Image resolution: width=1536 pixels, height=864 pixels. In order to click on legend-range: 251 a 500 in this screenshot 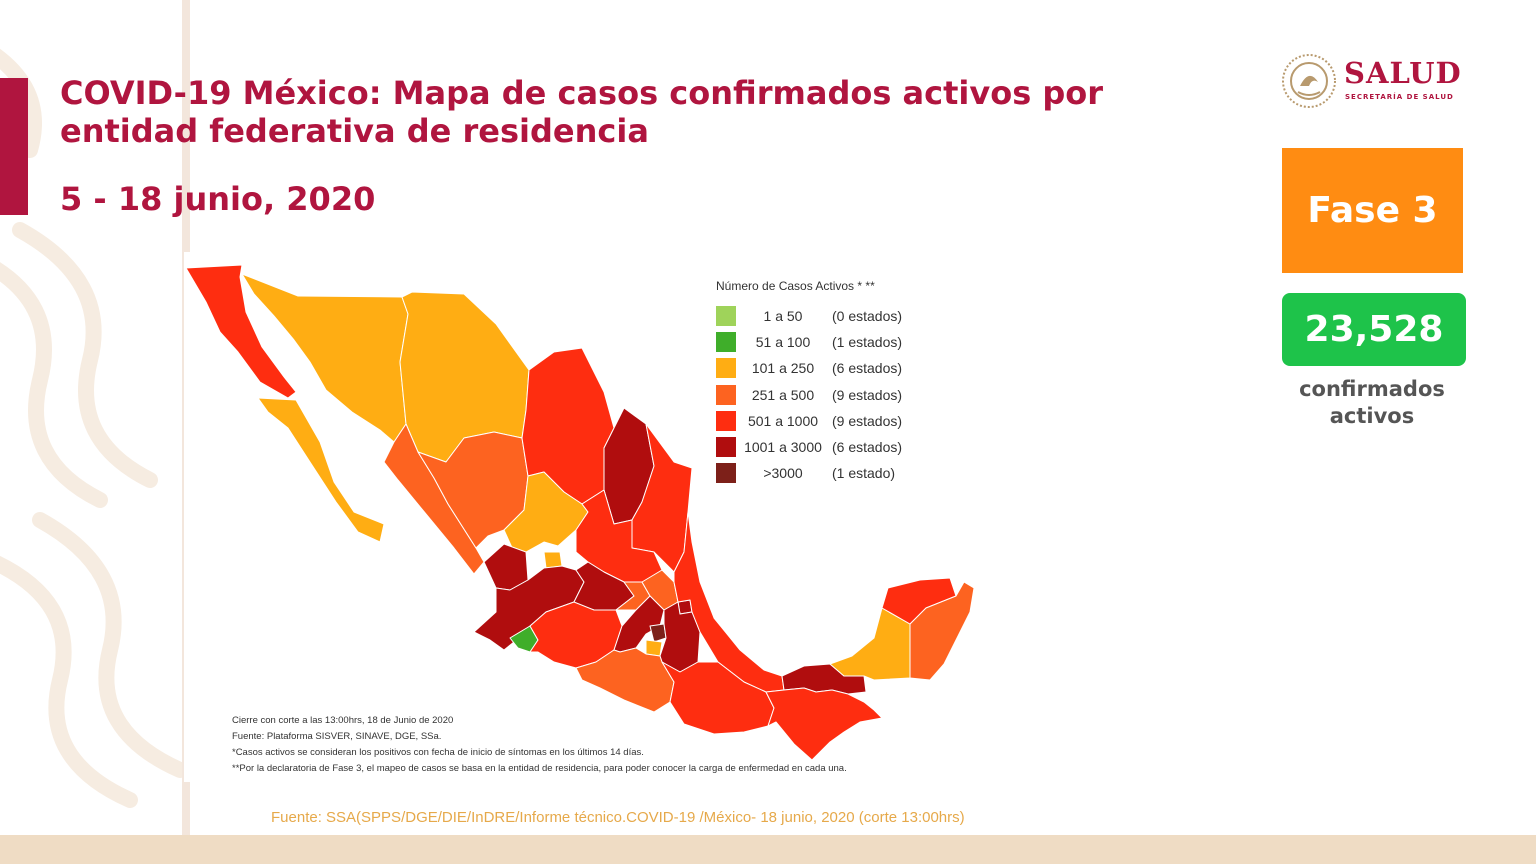, I will do `click(783, 394)`.